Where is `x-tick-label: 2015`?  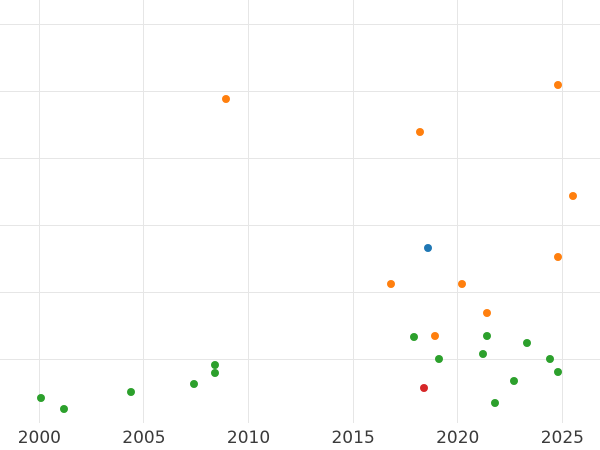 x-tick-label: 2015 is located at coordinates (353, 438).